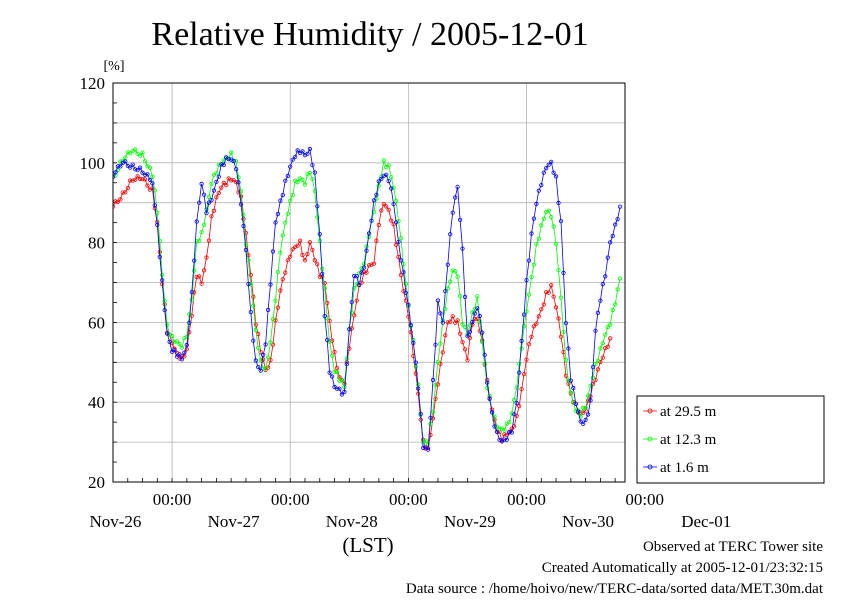 This screenshot has width=842, height=600. I want to click on x-day-label: Nov-30, so click(588, 521).